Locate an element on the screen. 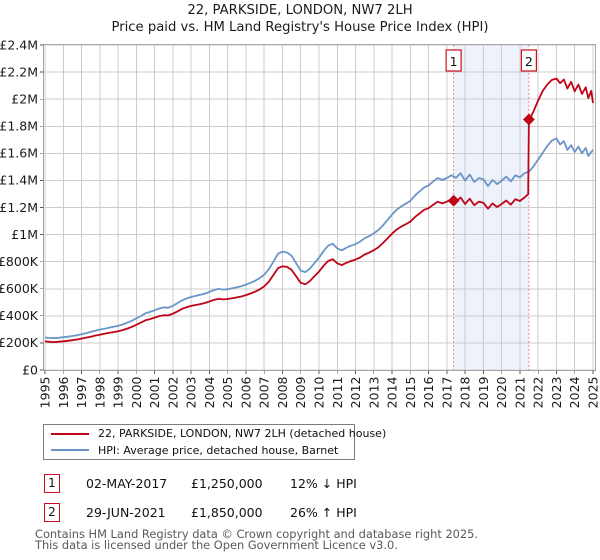 Image resolution: width=600 pixels, height=560 pixels. svg-text: £400K is located at coordinates (19, 315).